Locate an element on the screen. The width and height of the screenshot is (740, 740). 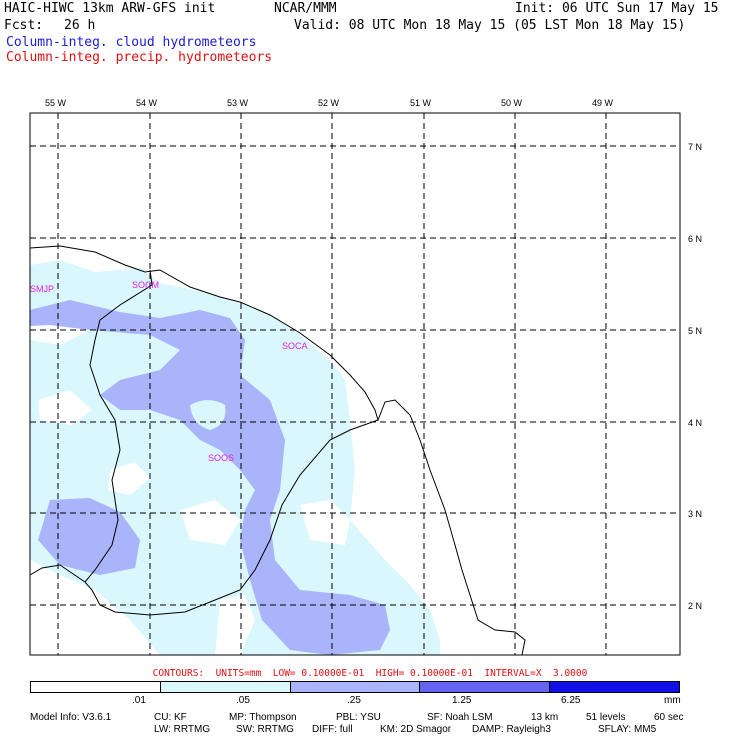
lon-label-53w: 53 W is located at coordinates (238, 103).